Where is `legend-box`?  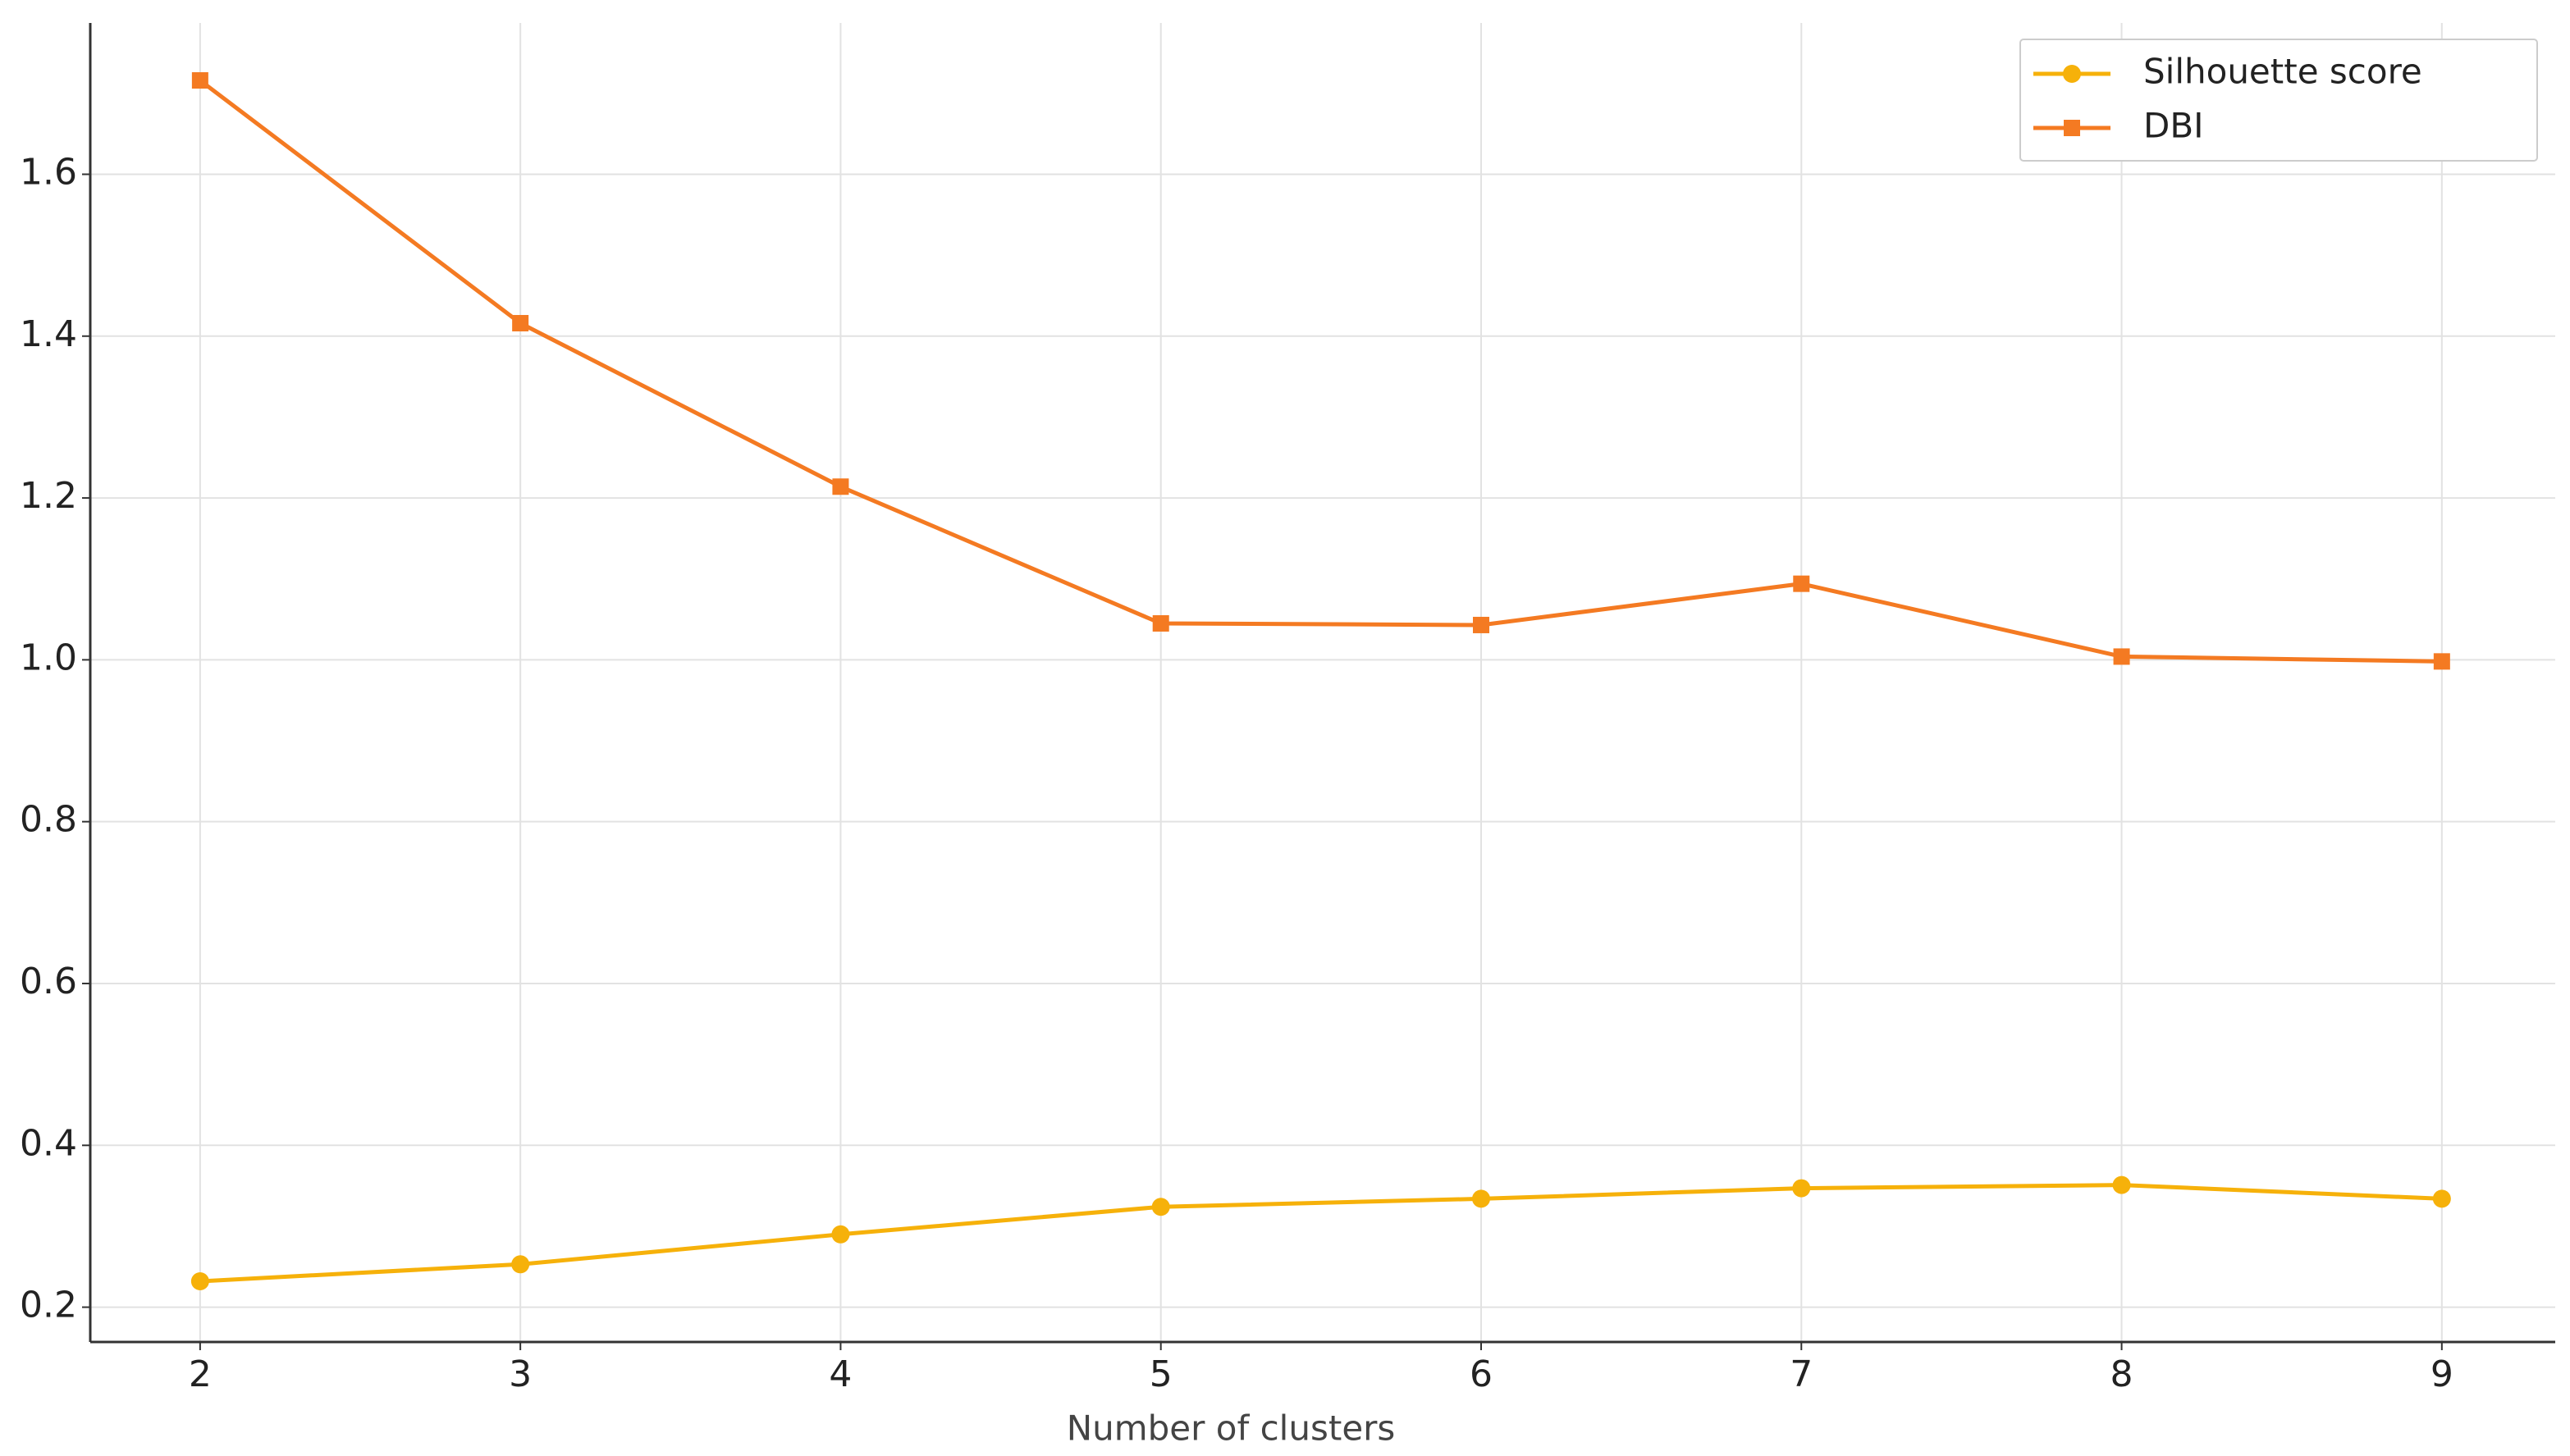 legend-box is located at coordinates (2278, 100).